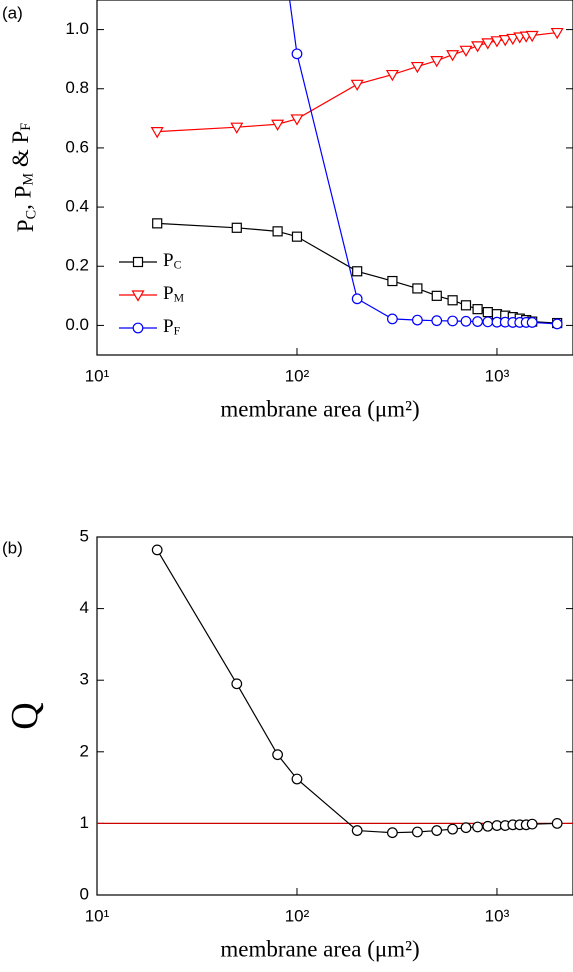 The width and height of the screenshot is (573, 972). I want to click on panel-label: (a), so click(12, 12).